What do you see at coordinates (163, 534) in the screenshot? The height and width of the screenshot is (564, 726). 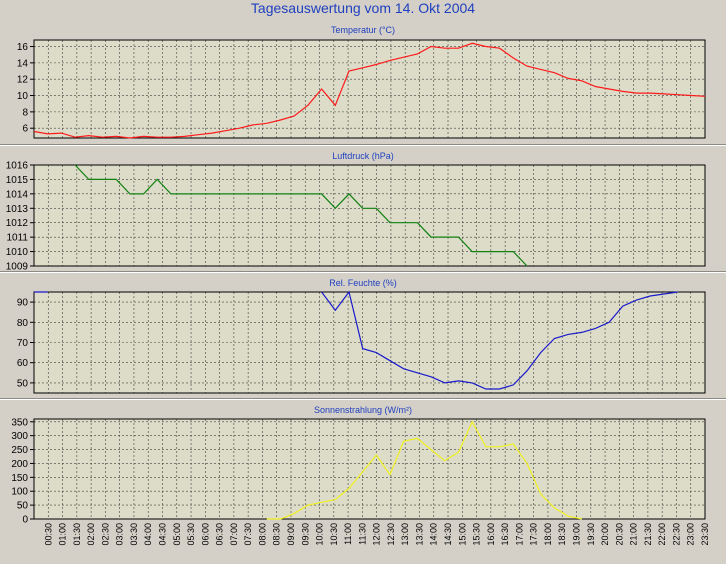 I see `x-tick-label: 04:30` at bounding box center [163, 534].